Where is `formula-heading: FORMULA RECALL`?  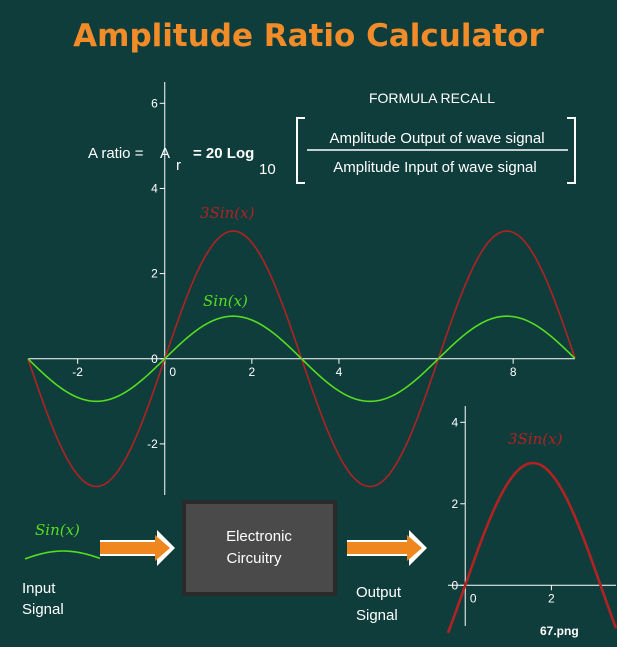
formula-heading: FORMULA RECALL is located at coordinates (432, 98).